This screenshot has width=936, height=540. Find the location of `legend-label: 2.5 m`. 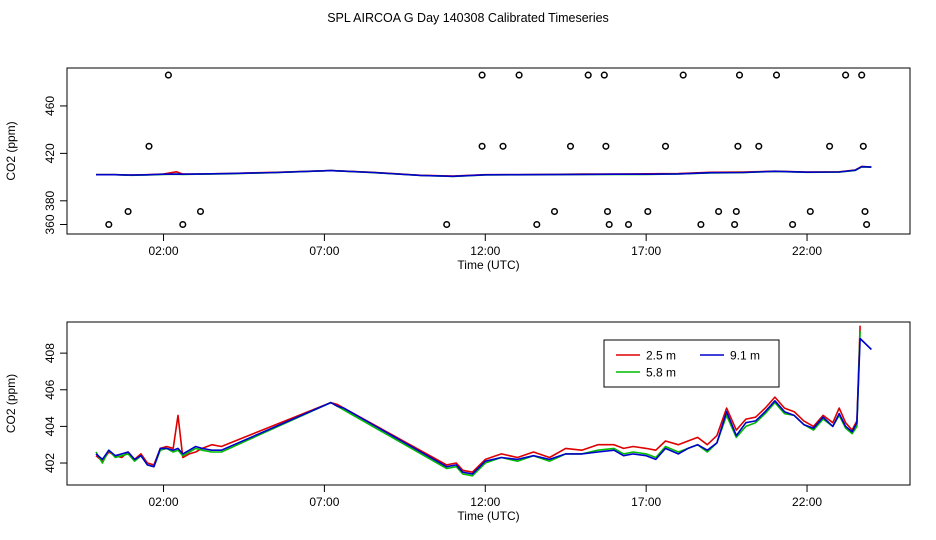

legend-label: 2.5 m is located at coordinates (661, 356).